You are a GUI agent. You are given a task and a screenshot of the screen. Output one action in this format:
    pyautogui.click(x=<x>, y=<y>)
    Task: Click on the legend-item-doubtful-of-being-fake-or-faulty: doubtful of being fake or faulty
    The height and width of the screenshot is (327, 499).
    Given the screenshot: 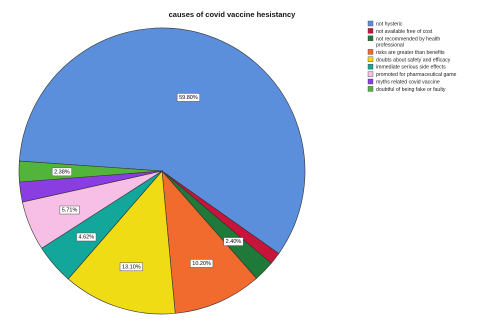 What is the action you would take?
    pyautogui.click(x=406, y=89)
    